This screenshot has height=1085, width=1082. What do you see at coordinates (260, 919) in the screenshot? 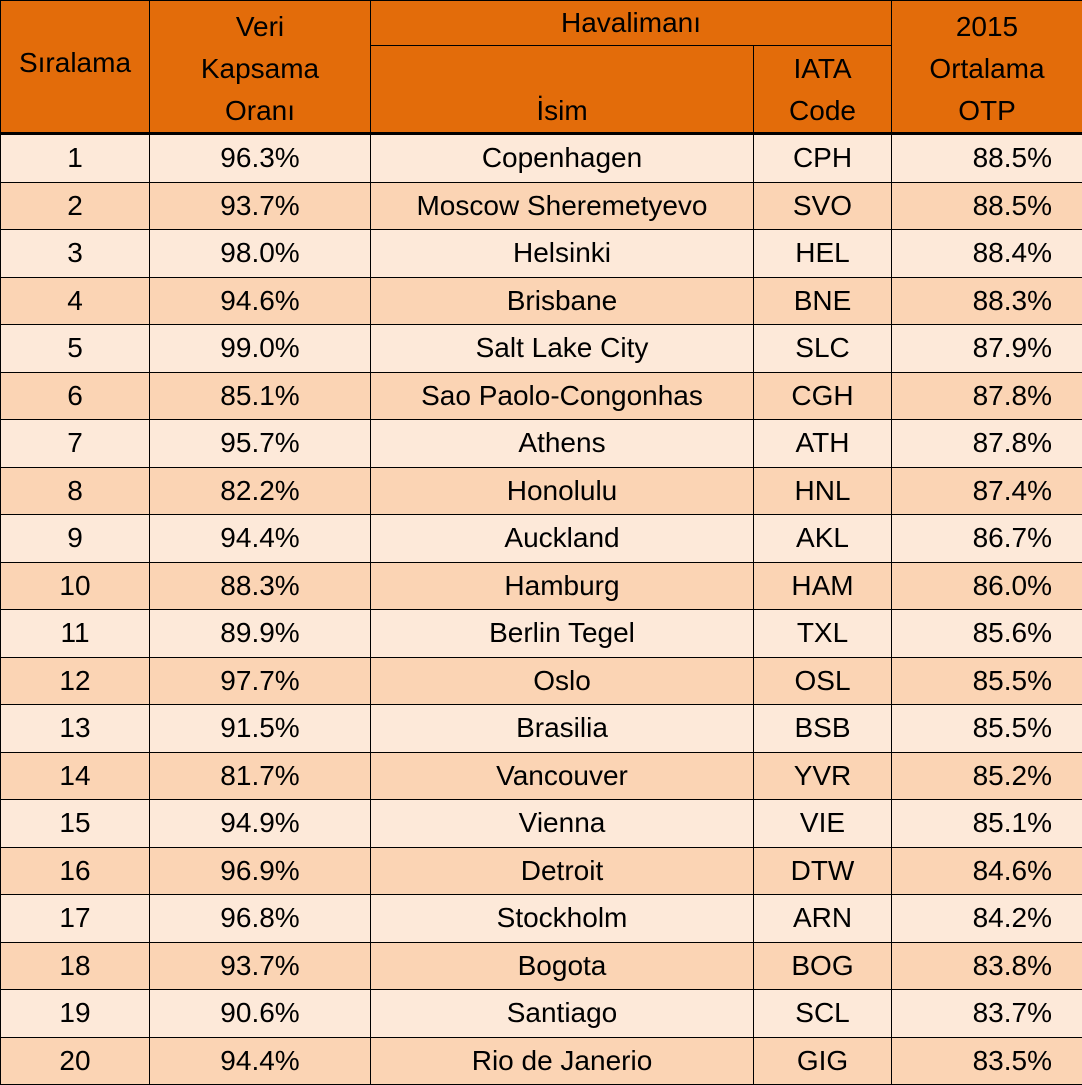
I see `coverage-cell: 96.8%` at bounding box center [260, 919].